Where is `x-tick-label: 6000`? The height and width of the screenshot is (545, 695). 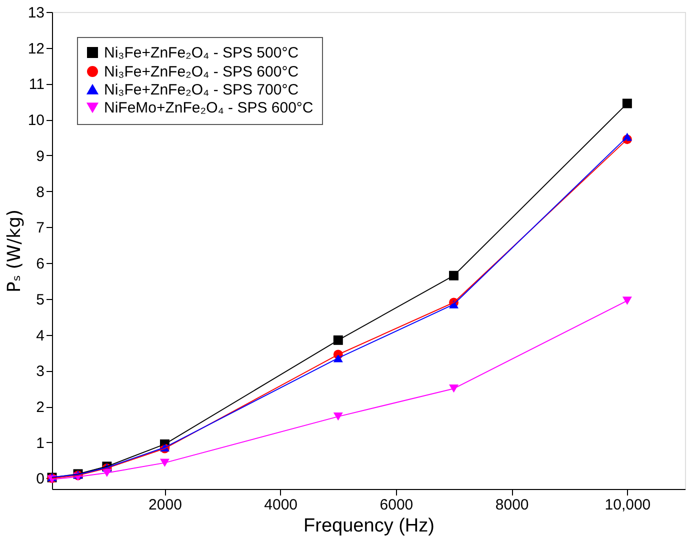 x-tick-label: 6000 is located at coordinates (397, 505).